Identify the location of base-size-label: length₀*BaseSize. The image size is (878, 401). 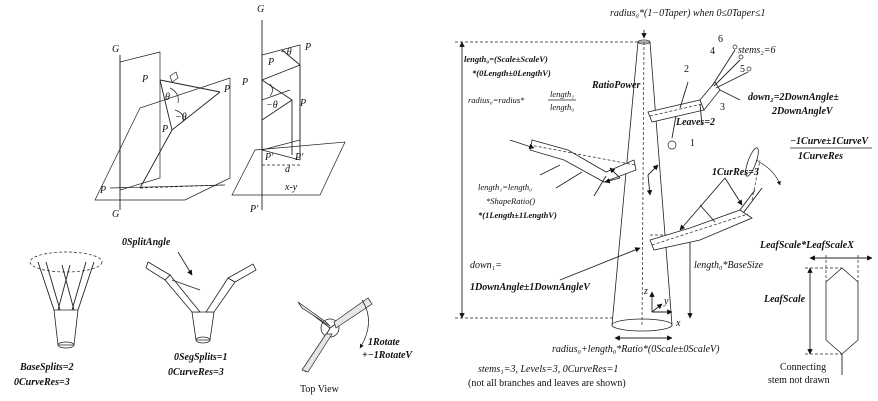
(729, 265).